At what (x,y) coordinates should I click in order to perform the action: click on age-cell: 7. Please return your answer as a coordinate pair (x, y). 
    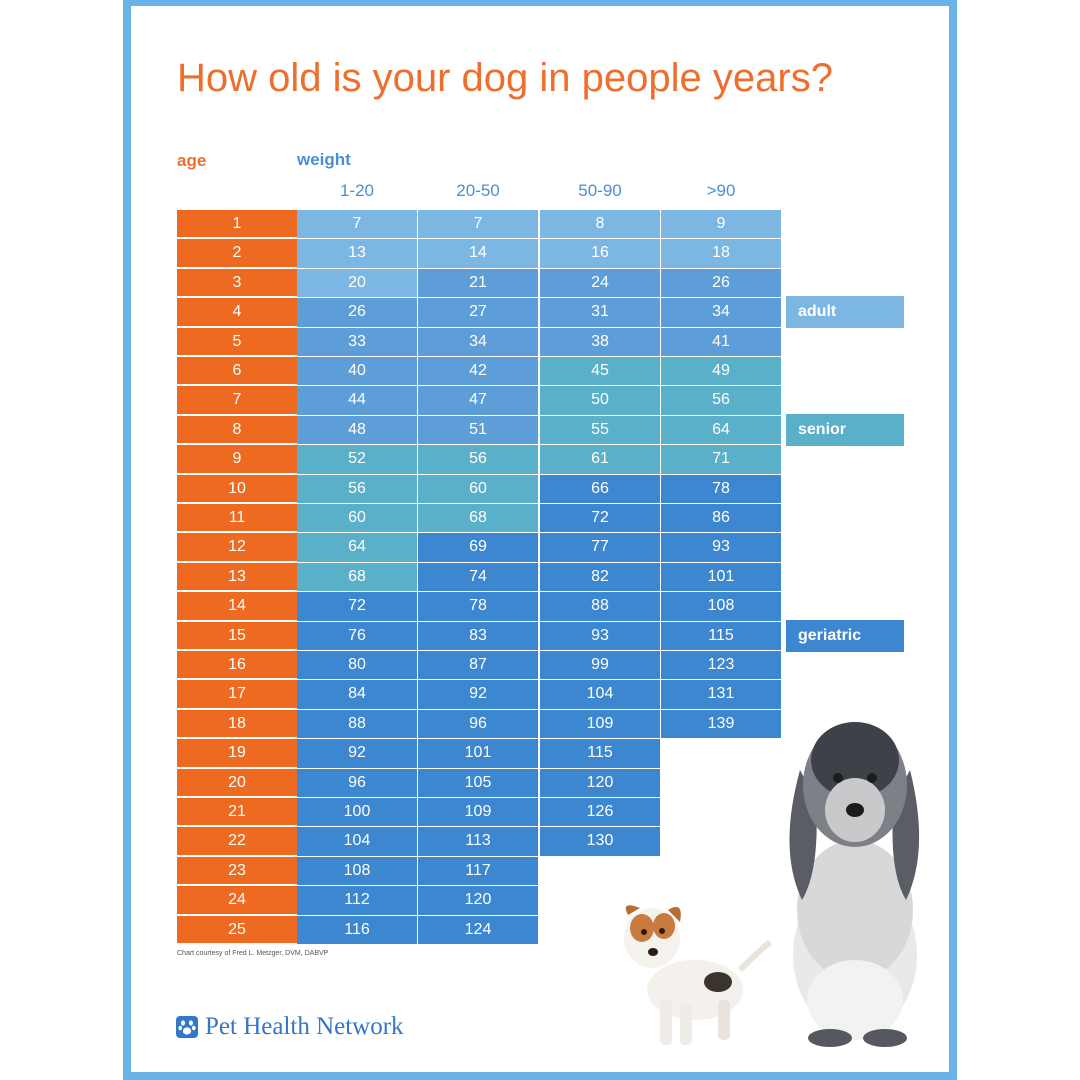
    Looking at the image, I should click on (237, 400).